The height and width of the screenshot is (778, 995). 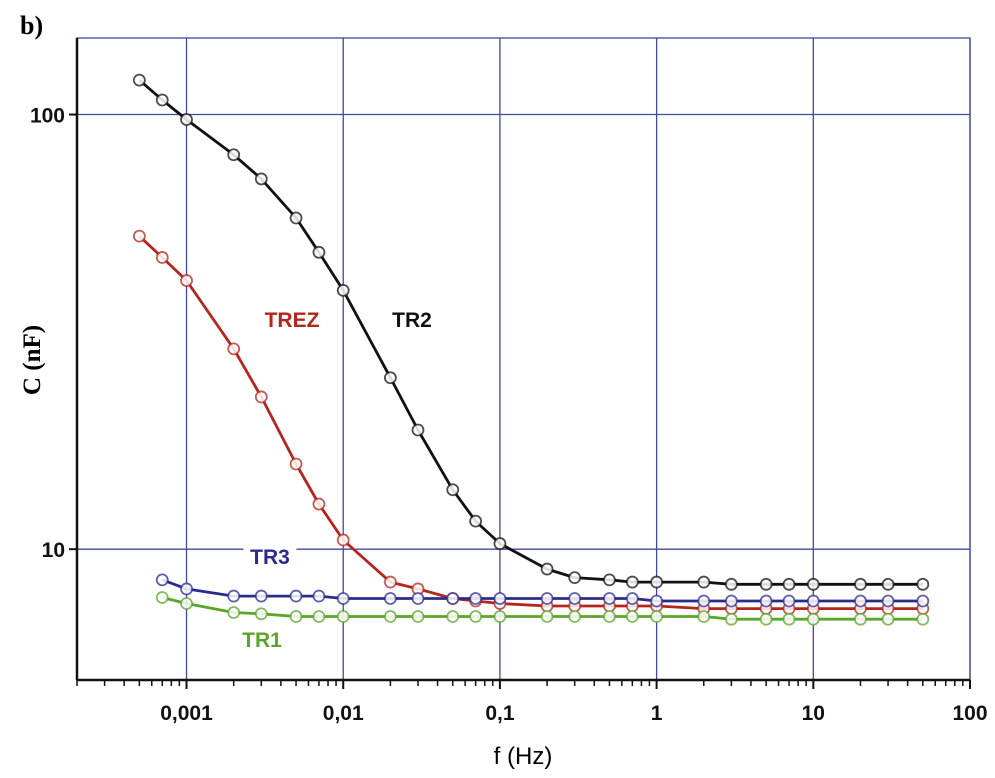 I want to click on x-axis-title: f (Hz), so click(x=523, y=756).